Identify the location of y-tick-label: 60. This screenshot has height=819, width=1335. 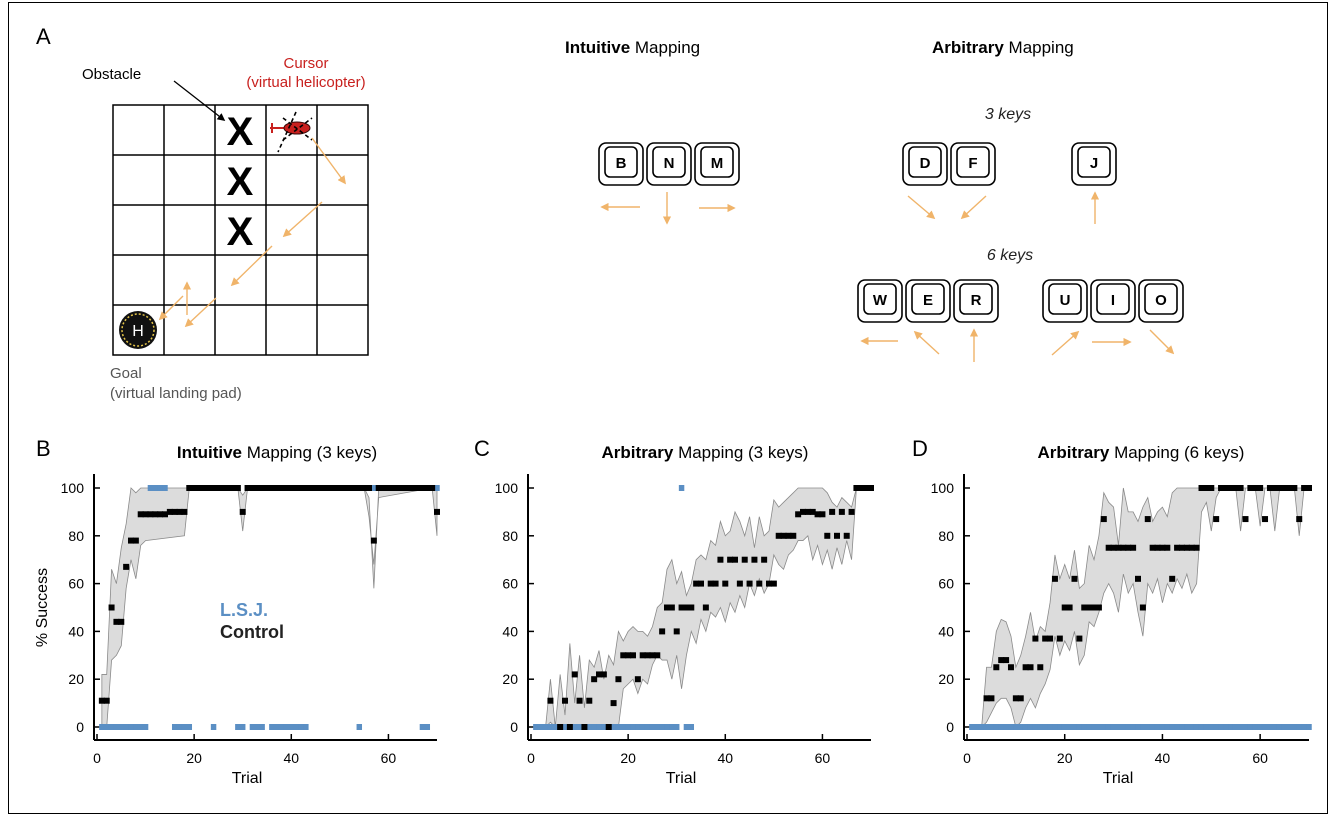
(946, 584).